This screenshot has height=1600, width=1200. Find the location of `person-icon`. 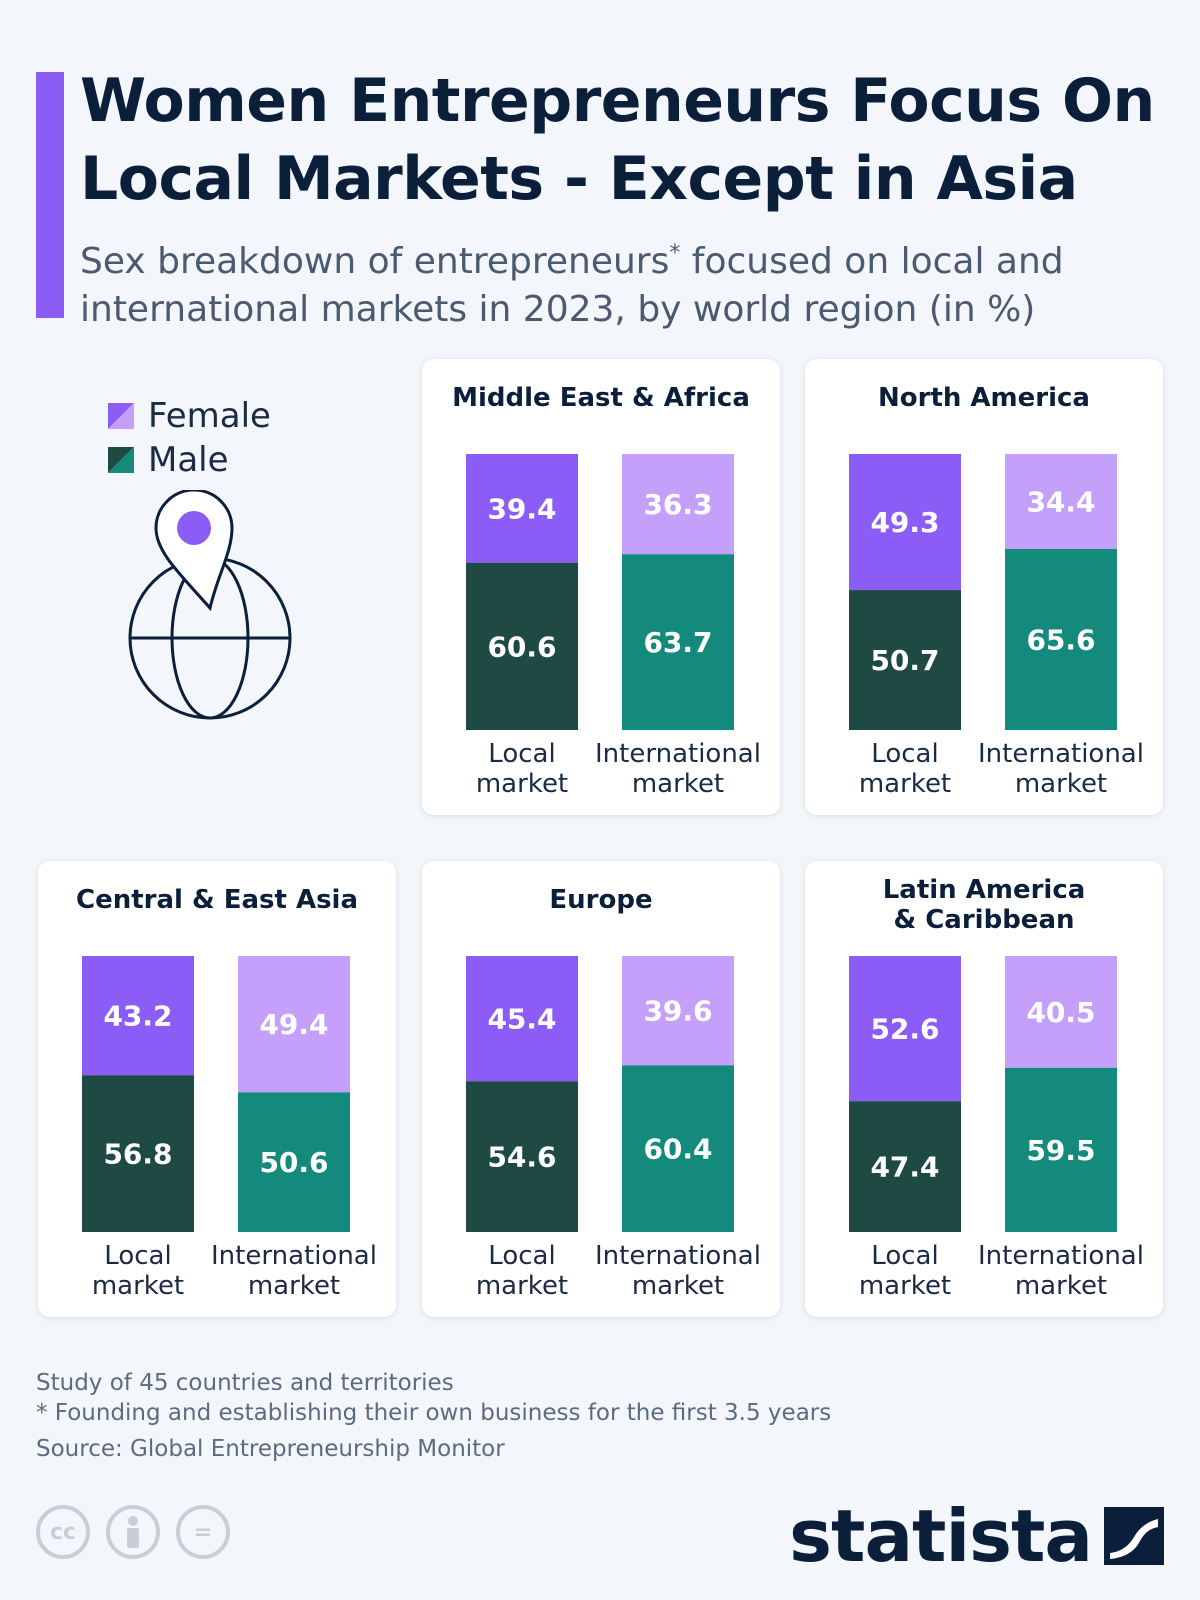

person-icon is located at coordinates (133, 1532).